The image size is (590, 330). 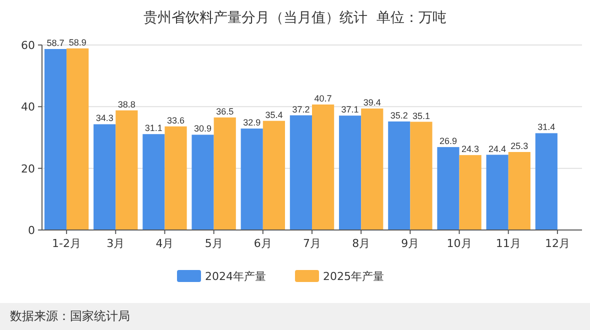 I want to click on legend-label: 2025年产量, so click(x=353, y=276).